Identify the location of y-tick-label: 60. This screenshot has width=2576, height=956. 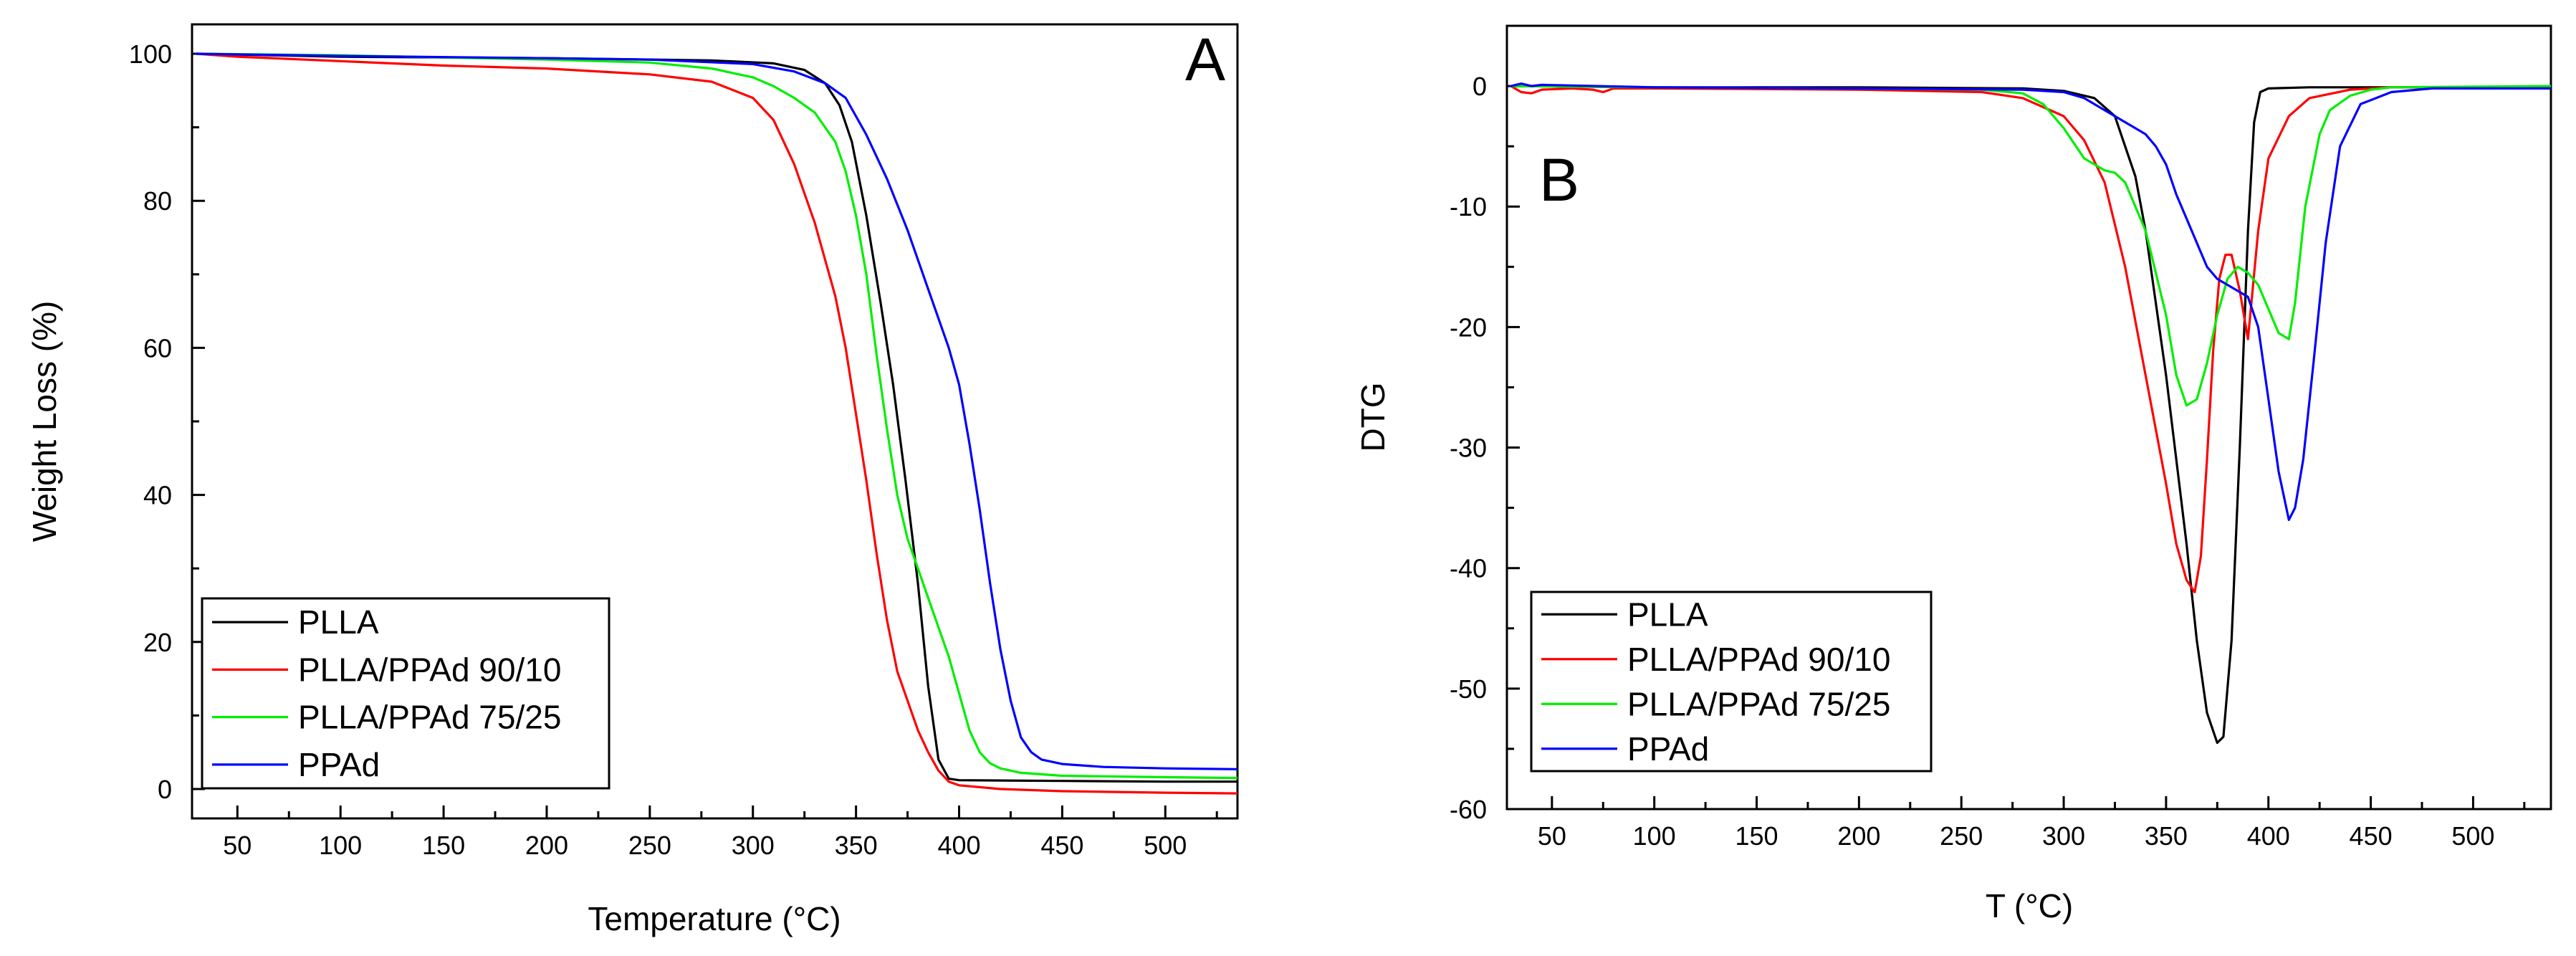
(157, 348).